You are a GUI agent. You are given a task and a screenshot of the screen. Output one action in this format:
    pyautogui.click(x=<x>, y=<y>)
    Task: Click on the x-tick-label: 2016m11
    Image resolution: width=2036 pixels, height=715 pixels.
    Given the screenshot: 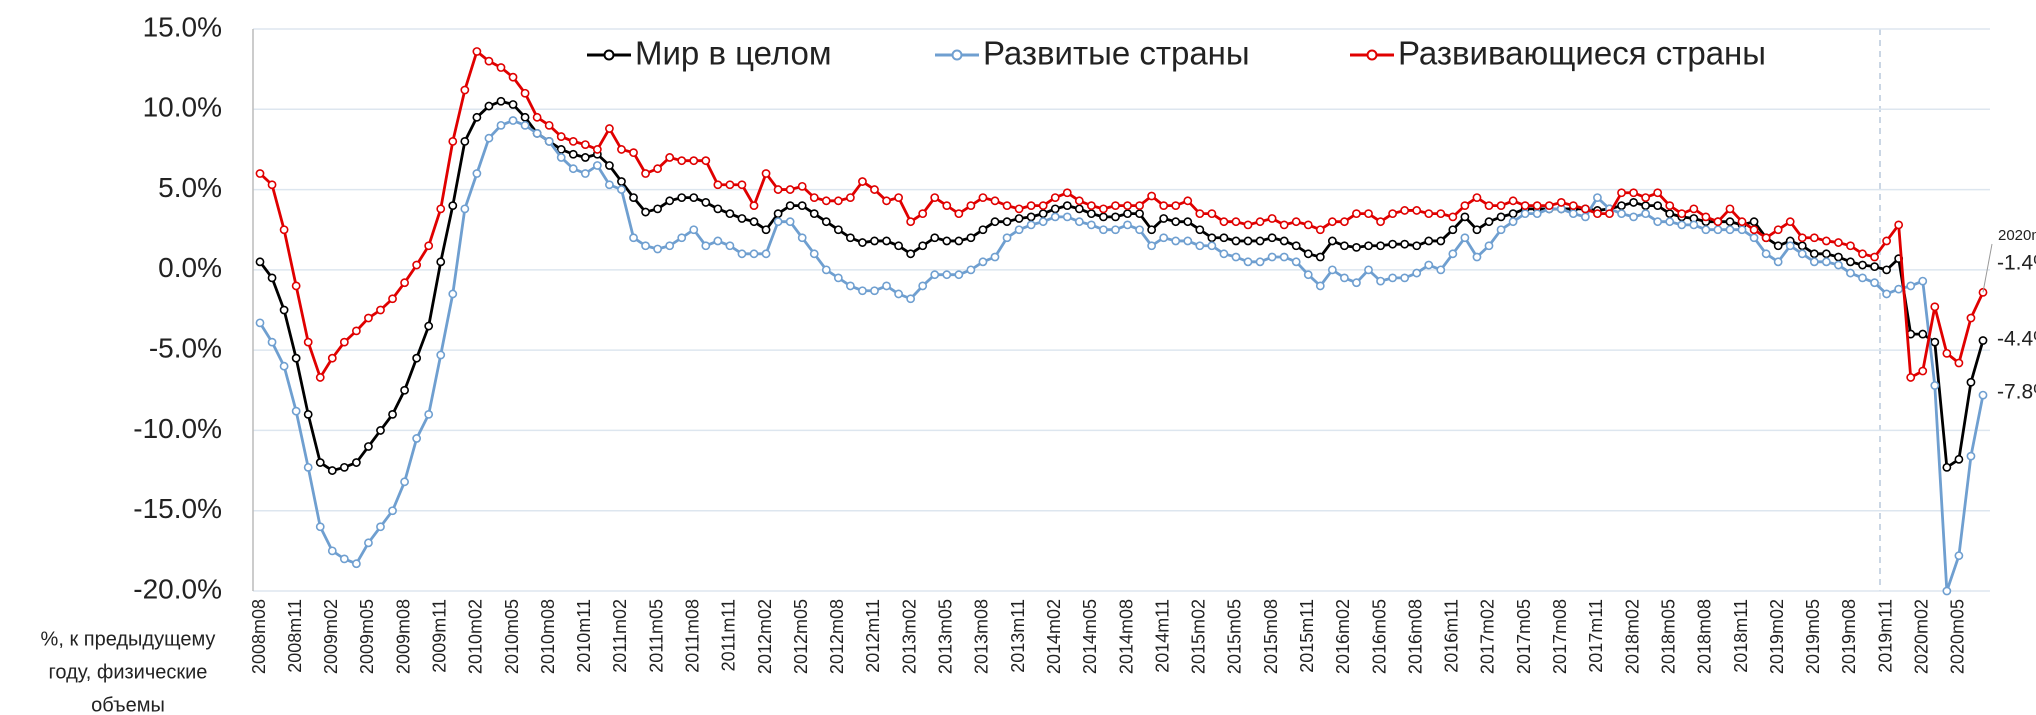 What is the action you would take?
    pyautogui.click(x=1452, y=636)
    